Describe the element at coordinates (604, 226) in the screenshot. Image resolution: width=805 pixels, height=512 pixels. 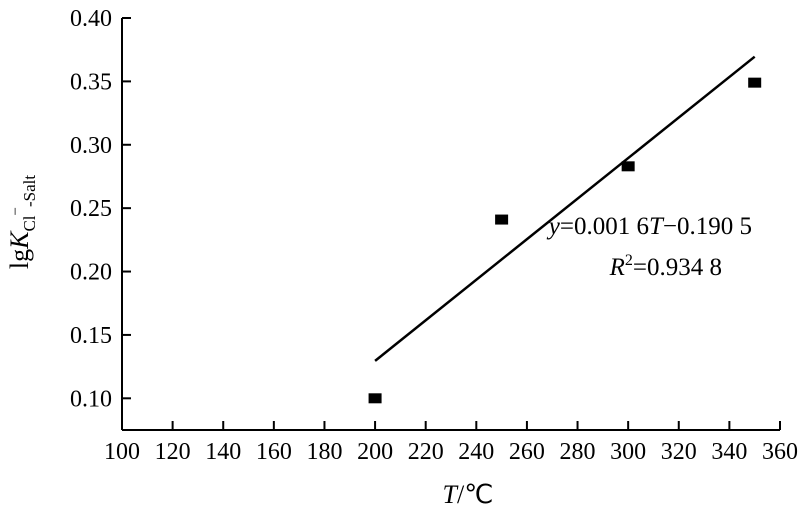
I see `eq-slope: =0.001 6` at that location.